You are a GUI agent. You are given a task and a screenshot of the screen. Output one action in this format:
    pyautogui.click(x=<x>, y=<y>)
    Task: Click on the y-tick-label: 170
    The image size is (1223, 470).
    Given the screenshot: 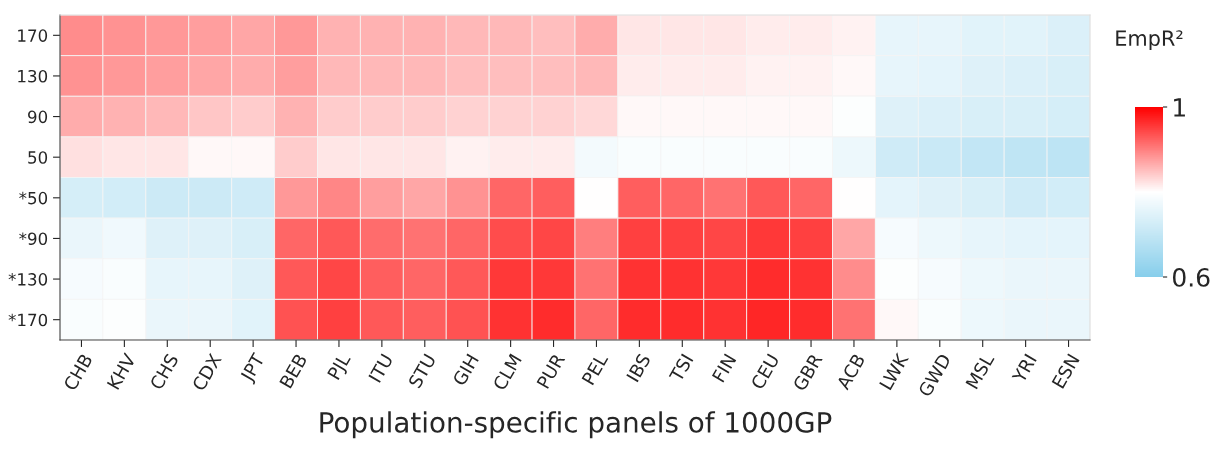 What is the action you would take?
    pyautogui.click(x=33, y=35)
    